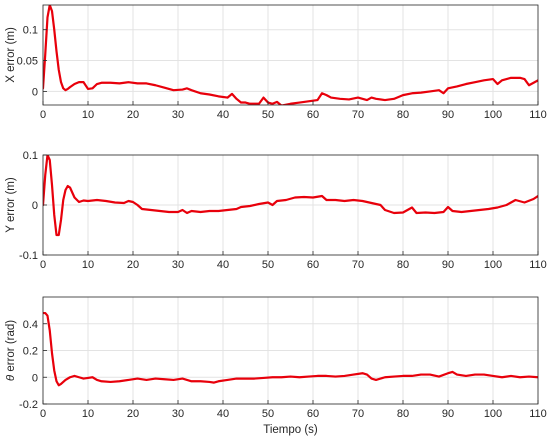  Describe the element at coordinates (11, 205) in the screenshot. I see `y-axis-label: Y error (m)` at that location.